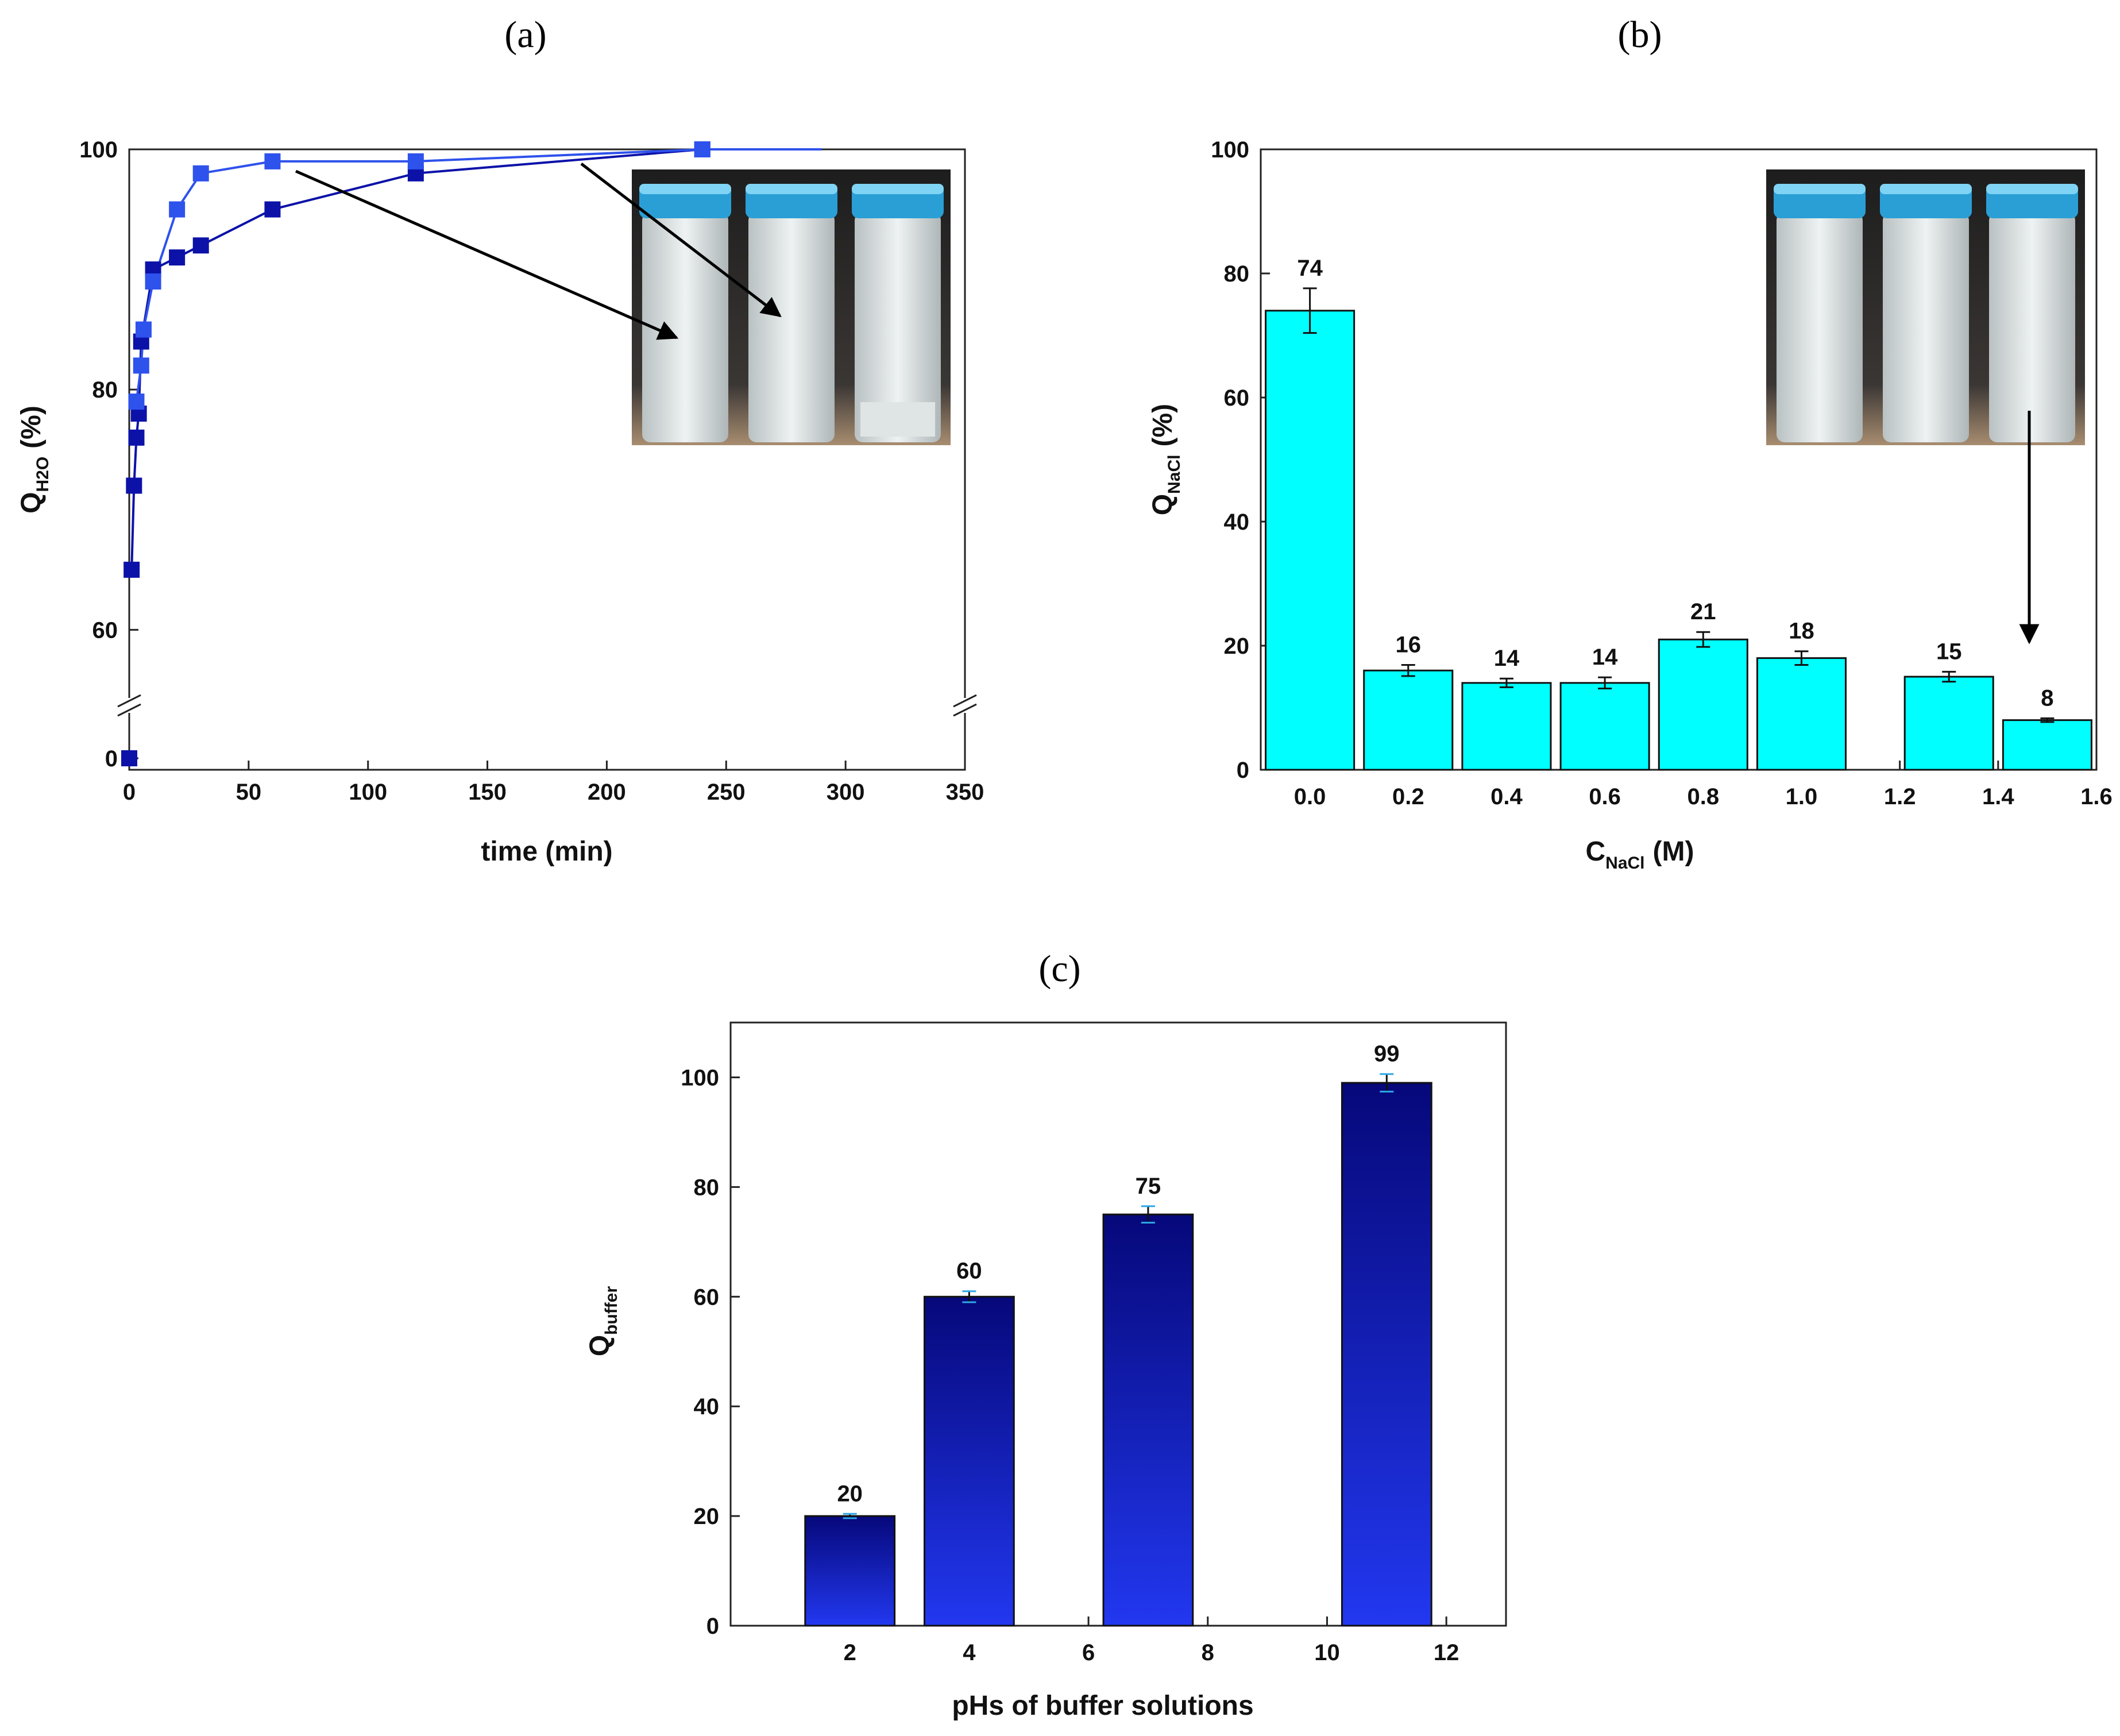  Describe the element at coordinates (1801, 631) in the screenshot. I see `data-label: 18` at that location.